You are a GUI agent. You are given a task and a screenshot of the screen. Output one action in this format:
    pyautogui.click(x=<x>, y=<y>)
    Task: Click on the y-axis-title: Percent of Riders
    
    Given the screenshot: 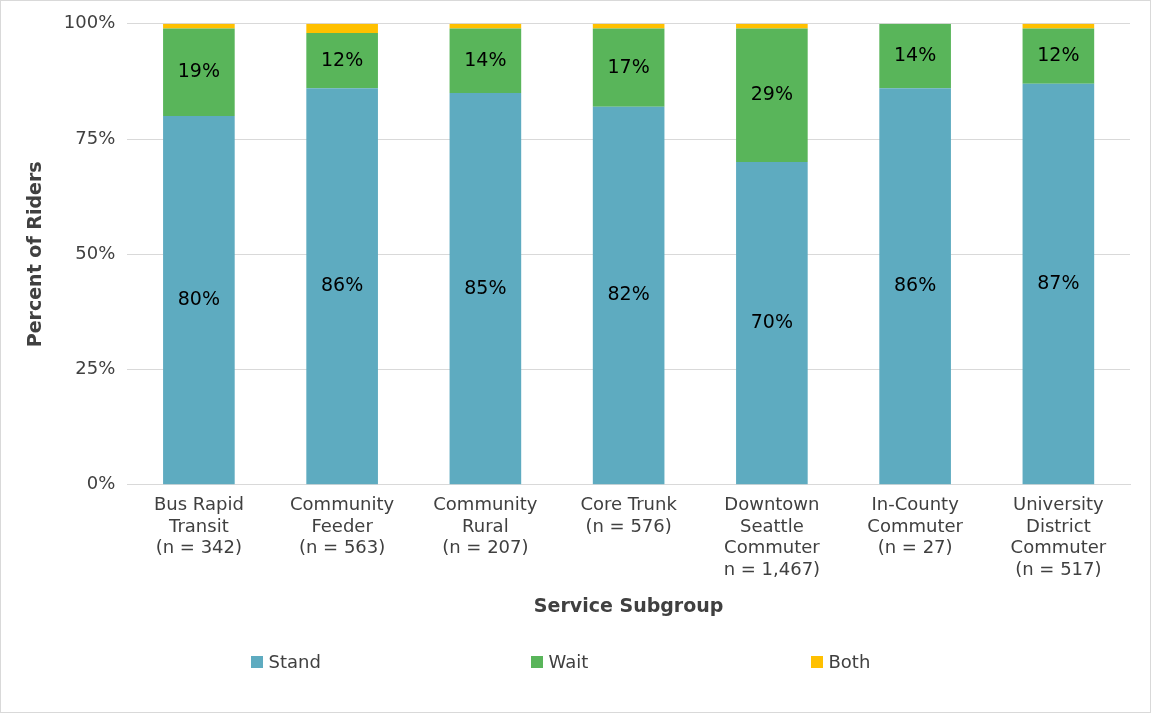 What is the action you would take?
    pyautogui.click(x=34, y=254)
    